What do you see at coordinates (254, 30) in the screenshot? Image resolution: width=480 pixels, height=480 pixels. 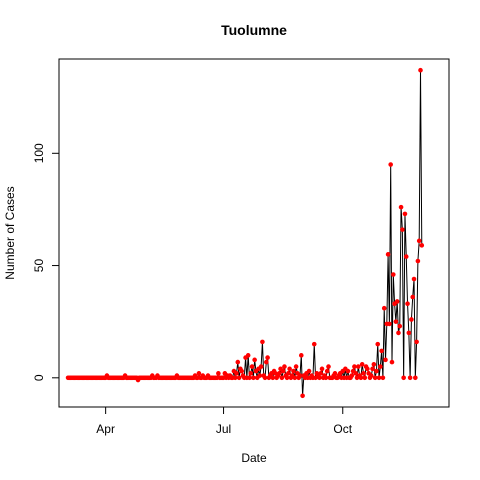 I see `chart-title: Tuolumne` at bounding box center [254, 30].